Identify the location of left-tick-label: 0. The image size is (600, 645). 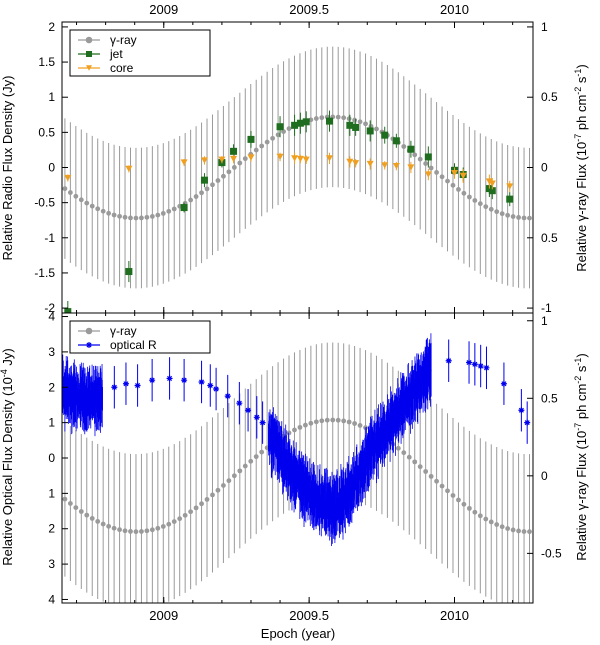
(51, 458).